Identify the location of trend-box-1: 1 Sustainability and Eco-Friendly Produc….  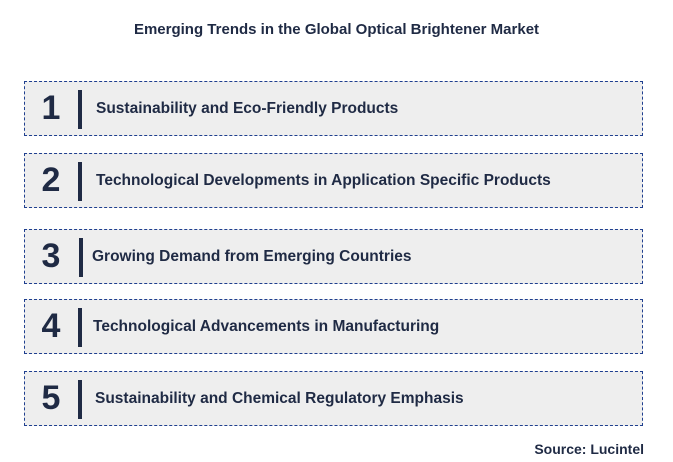
(333, 108).